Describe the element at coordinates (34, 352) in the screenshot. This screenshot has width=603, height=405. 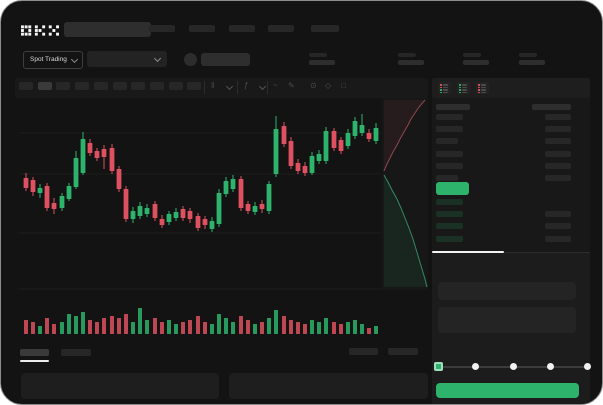
I see `bottom-tab-active` at that location.